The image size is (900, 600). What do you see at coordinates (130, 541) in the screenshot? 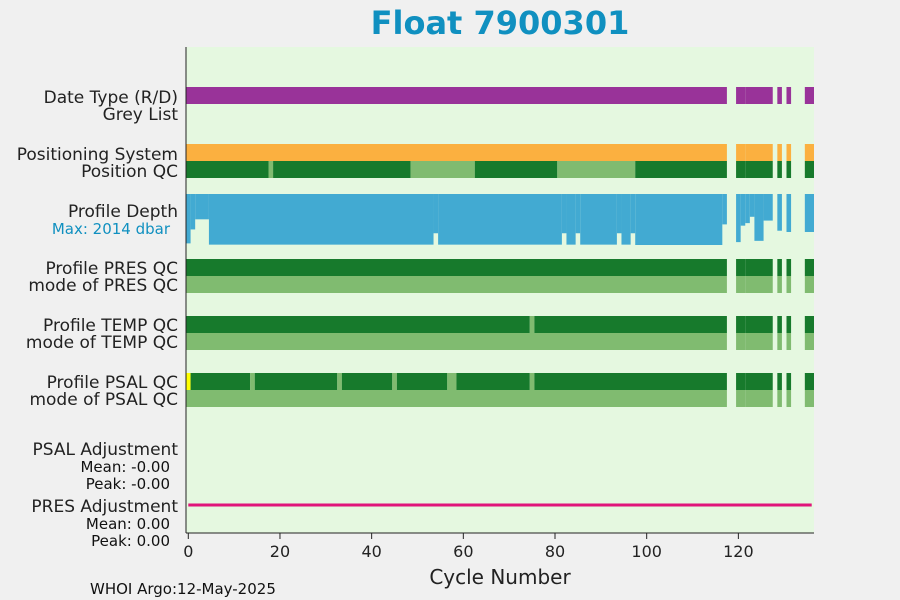
I see `label-pres-adjustment-peak: Peak: 0.00` at bounding box center [130, 541].